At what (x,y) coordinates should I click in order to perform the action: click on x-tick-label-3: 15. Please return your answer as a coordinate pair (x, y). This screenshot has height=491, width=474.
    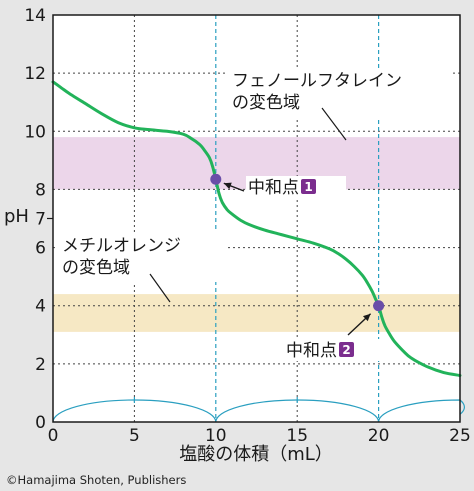
    Looking at the image, I should click on (297, 436).